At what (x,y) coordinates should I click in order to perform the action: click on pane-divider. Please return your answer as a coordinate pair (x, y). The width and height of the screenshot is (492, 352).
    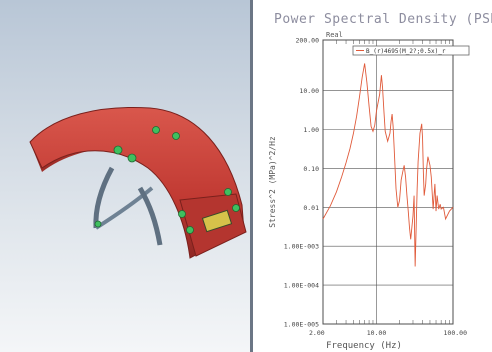
    Looking at the image, I should click on (251, 176).